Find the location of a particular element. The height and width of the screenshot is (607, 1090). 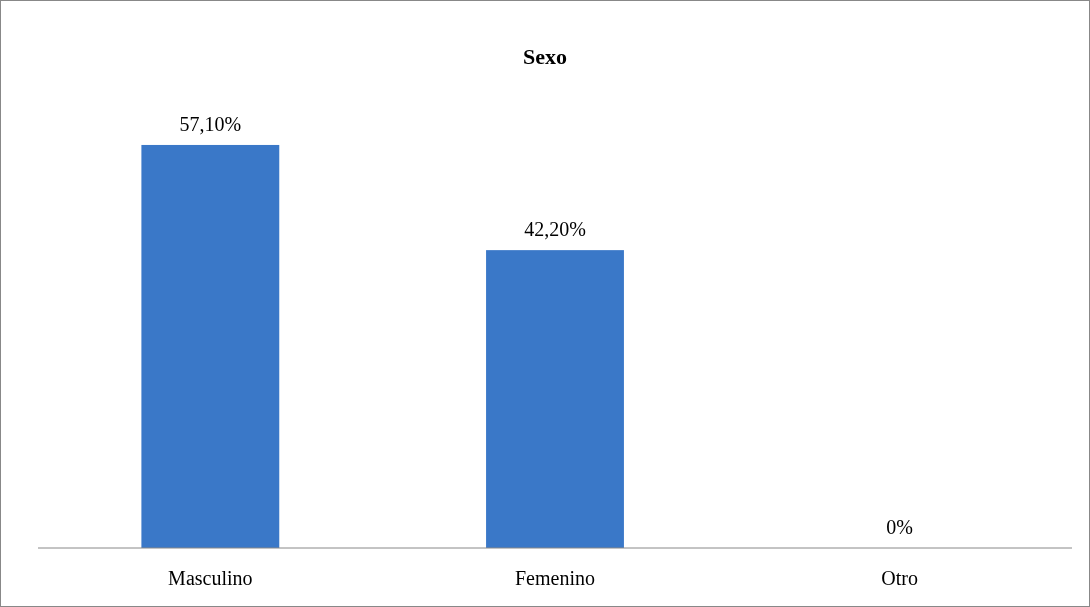

data-label: 0% is located at coordinates (899, 527).